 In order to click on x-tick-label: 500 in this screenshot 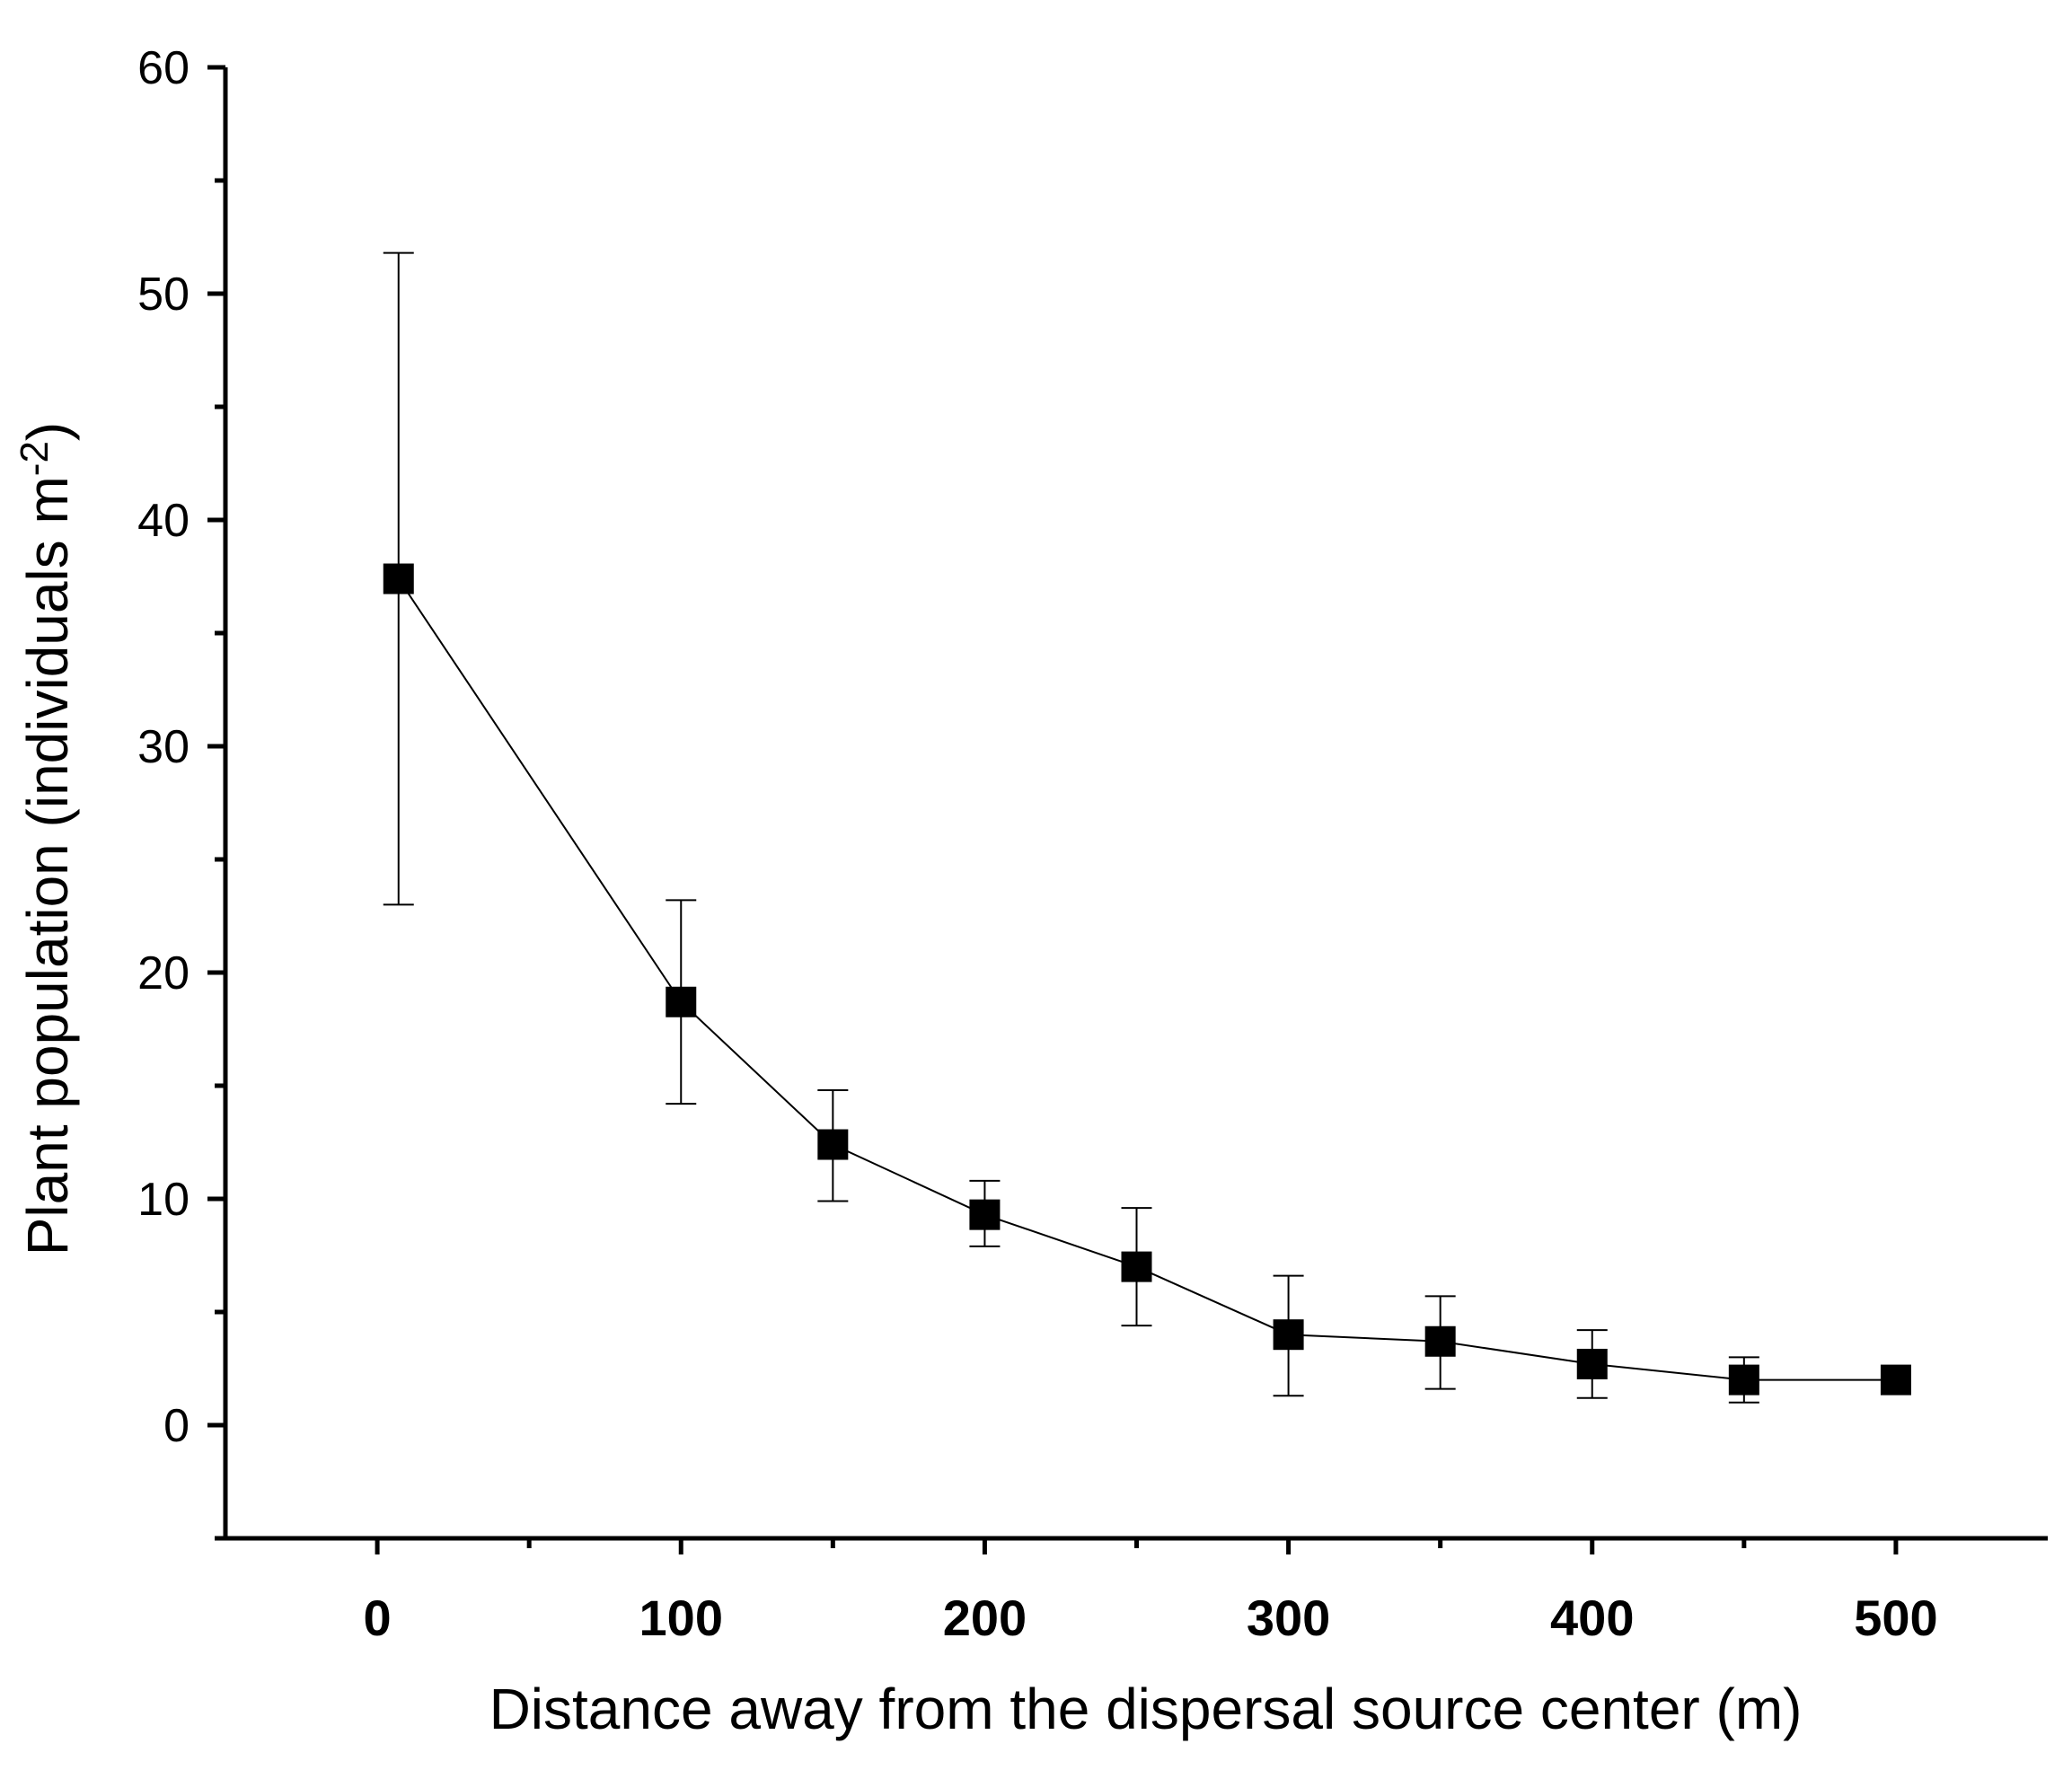, I will do `click(1896, 1617)`.